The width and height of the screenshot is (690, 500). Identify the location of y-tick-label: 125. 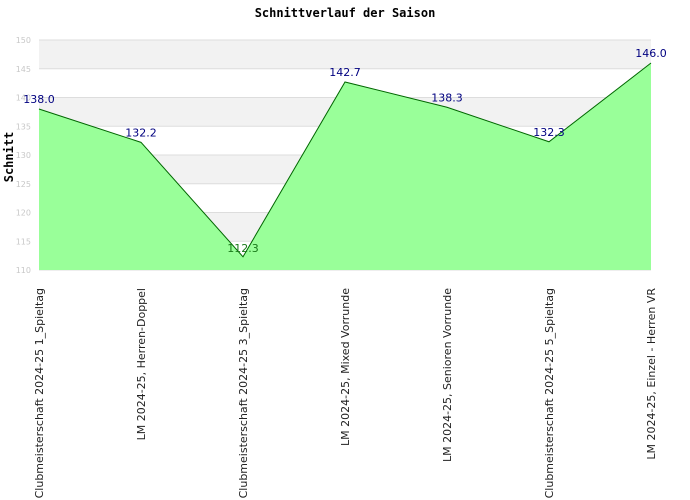
(23, 184).